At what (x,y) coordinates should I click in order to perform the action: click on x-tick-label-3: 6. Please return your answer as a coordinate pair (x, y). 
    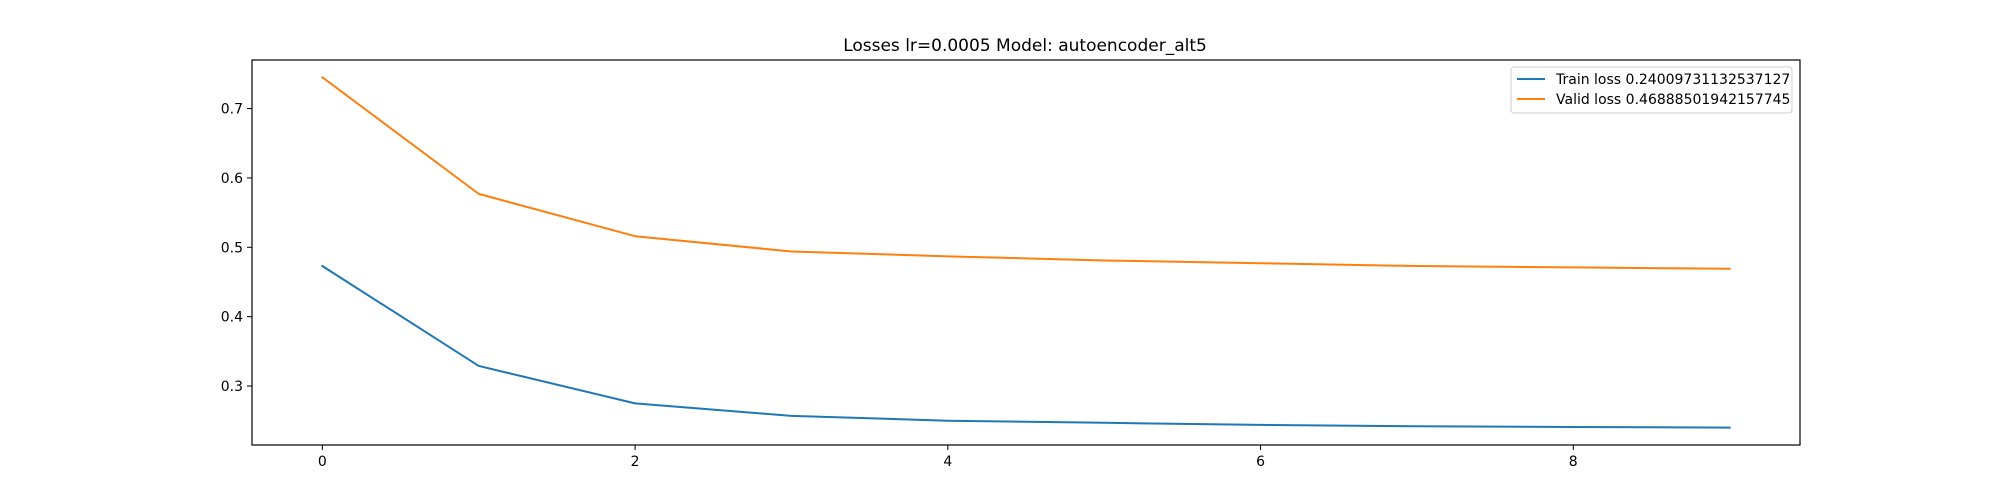
    Looking at the image, I should click on (1260, 462).